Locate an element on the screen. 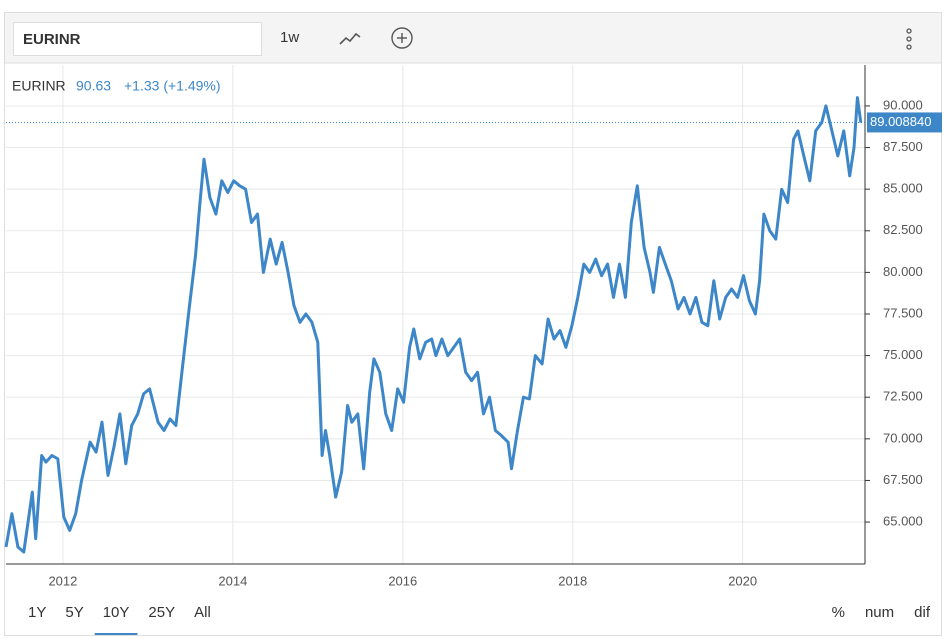  y-tick-label: 87.500 is located at coordinates (903, 146).